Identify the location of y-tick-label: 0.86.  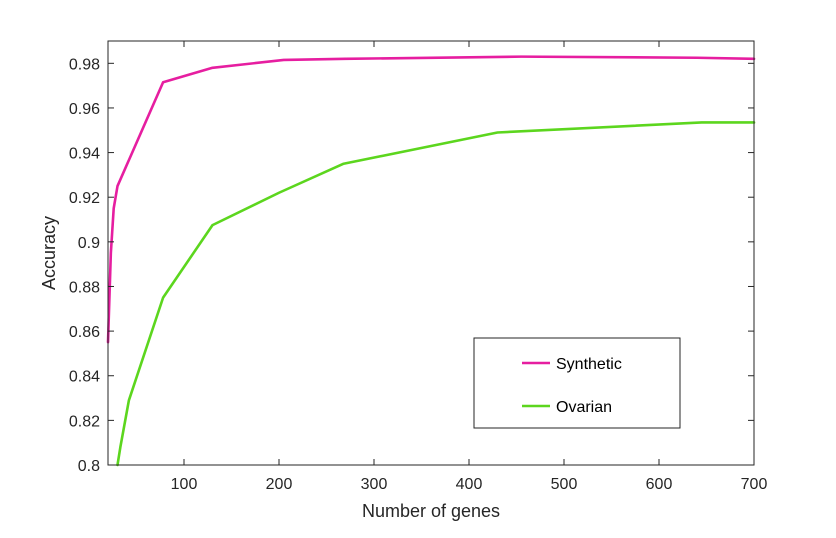
(84, 332).